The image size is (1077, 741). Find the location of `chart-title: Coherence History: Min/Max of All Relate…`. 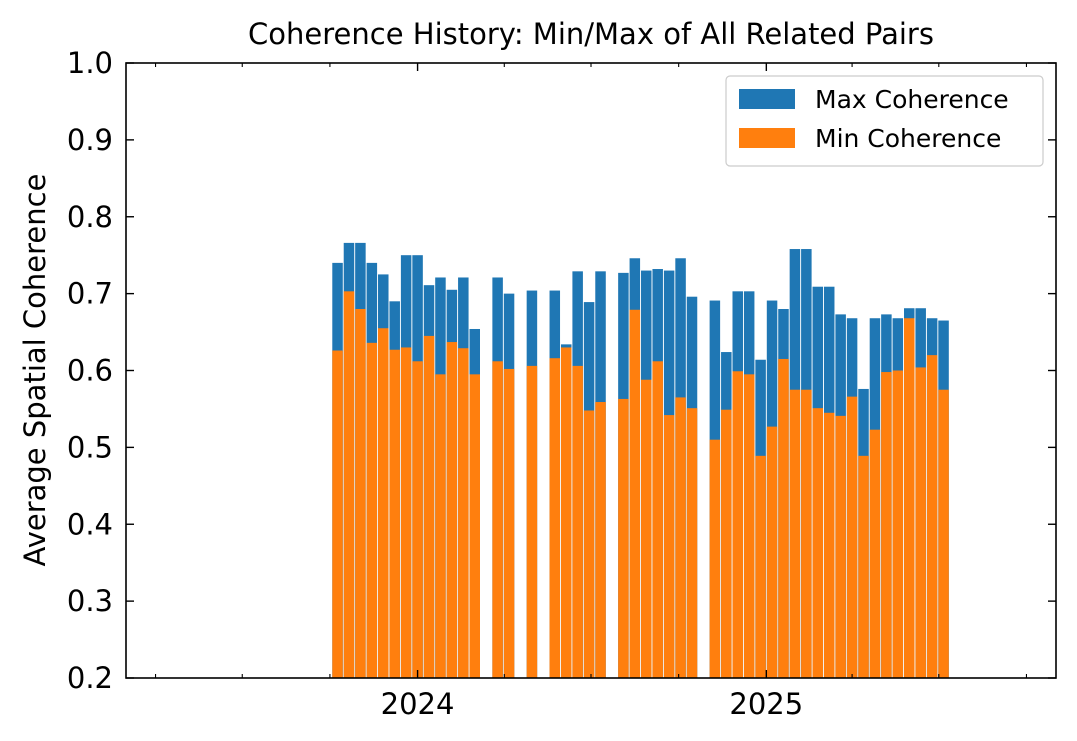

chart-title: Coherence History: Min/Max of All Relate… is located at coordinates (591, 34).